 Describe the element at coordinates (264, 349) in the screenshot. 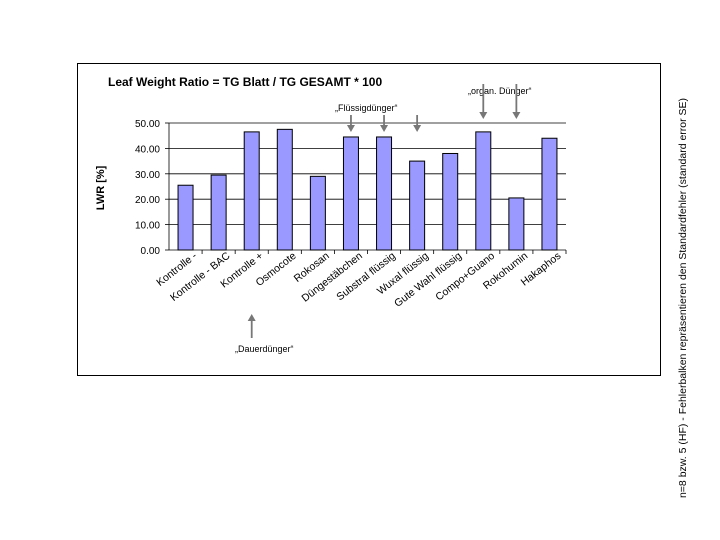

I see `annotation-dauer: „Dauerdünger“` at that location.